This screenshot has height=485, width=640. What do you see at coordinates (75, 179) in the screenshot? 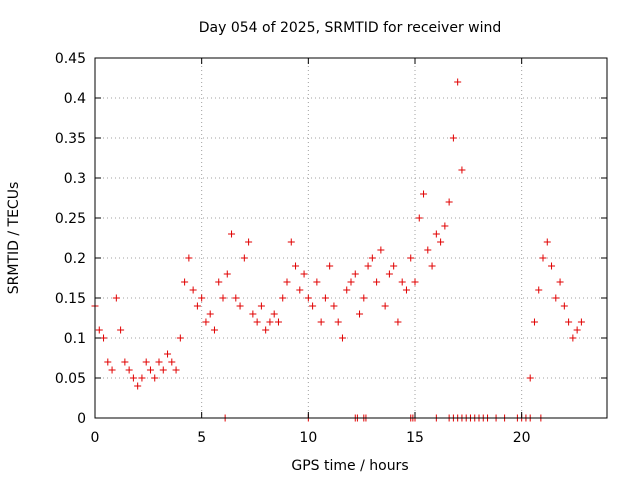
I see `y-tick-label: 0.3` at bounding box center [75, 179].